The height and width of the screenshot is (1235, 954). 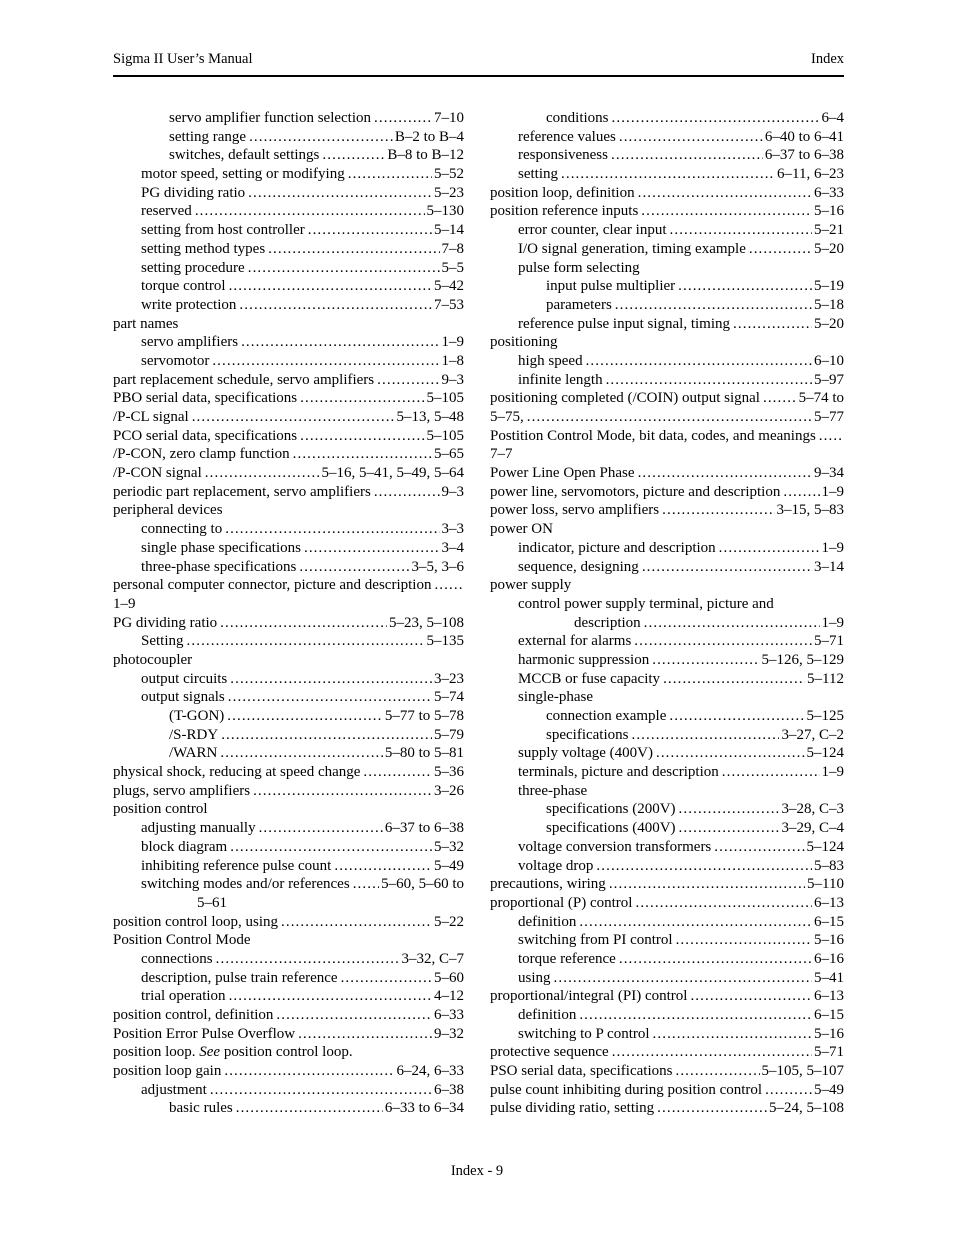 I want to click on index-entry: Power Line Open Phase 9–34, so click(x=667, y=473).